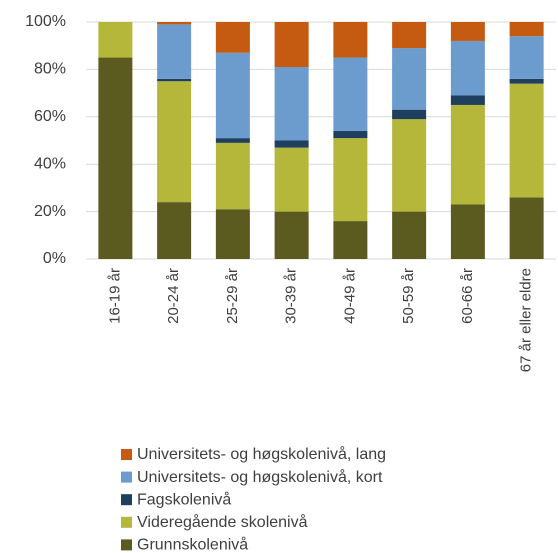 This screenshot has width=558, height=553. What do you see at coordinates (261, 454) in the screenshot?
I see `legend-label: Universitets- og høgskolenivå, lang` at bounding box center [261, 454].